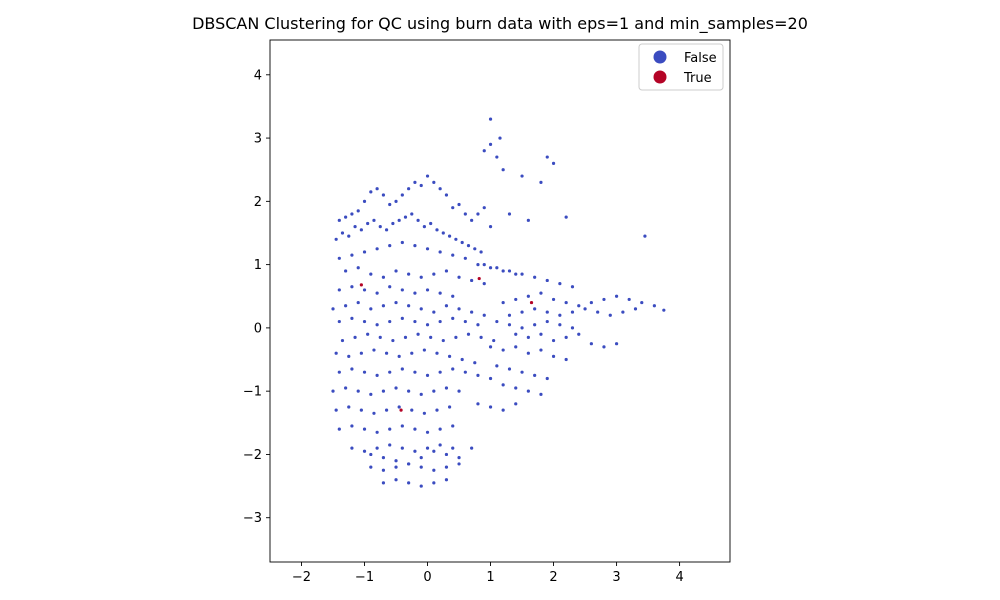  I want to click on legend-label-true: True, so click(697, 78).